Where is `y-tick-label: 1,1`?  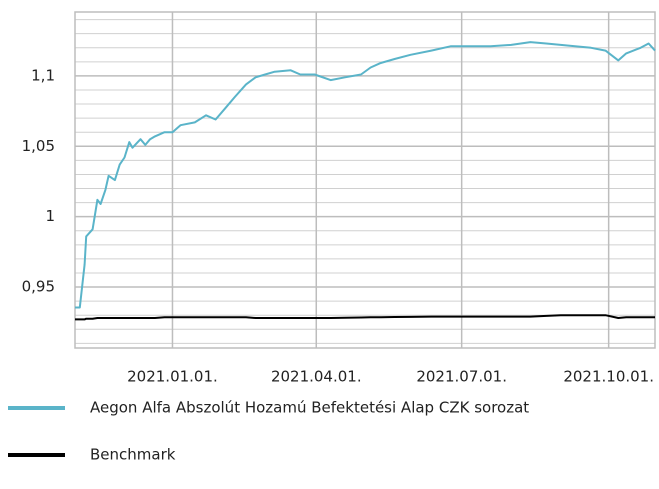
y-tick-label: 1,1 is located at coordinates (43, 75).